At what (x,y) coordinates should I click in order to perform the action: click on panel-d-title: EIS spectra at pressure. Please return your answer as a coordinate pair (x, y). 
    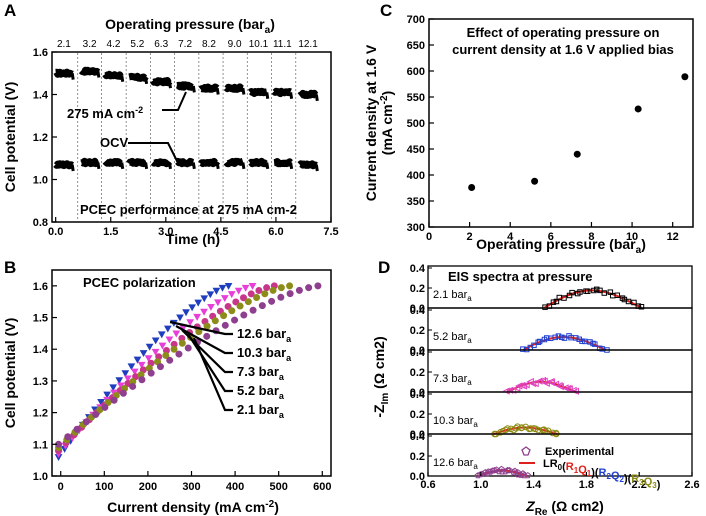
    Looking at the image, I should click on (520, 276).